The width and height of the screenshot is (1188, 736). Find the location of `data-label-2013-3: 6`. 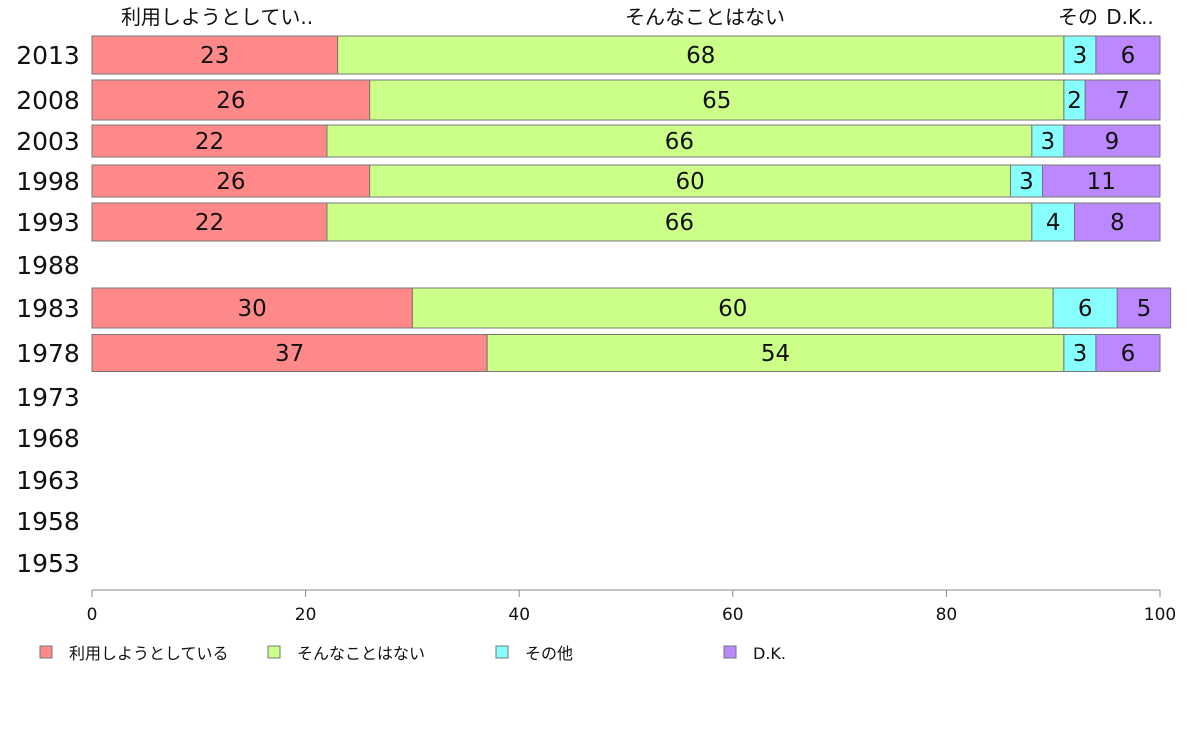

data-label-2013-3: 6 is located at coordinates (1128, 56).